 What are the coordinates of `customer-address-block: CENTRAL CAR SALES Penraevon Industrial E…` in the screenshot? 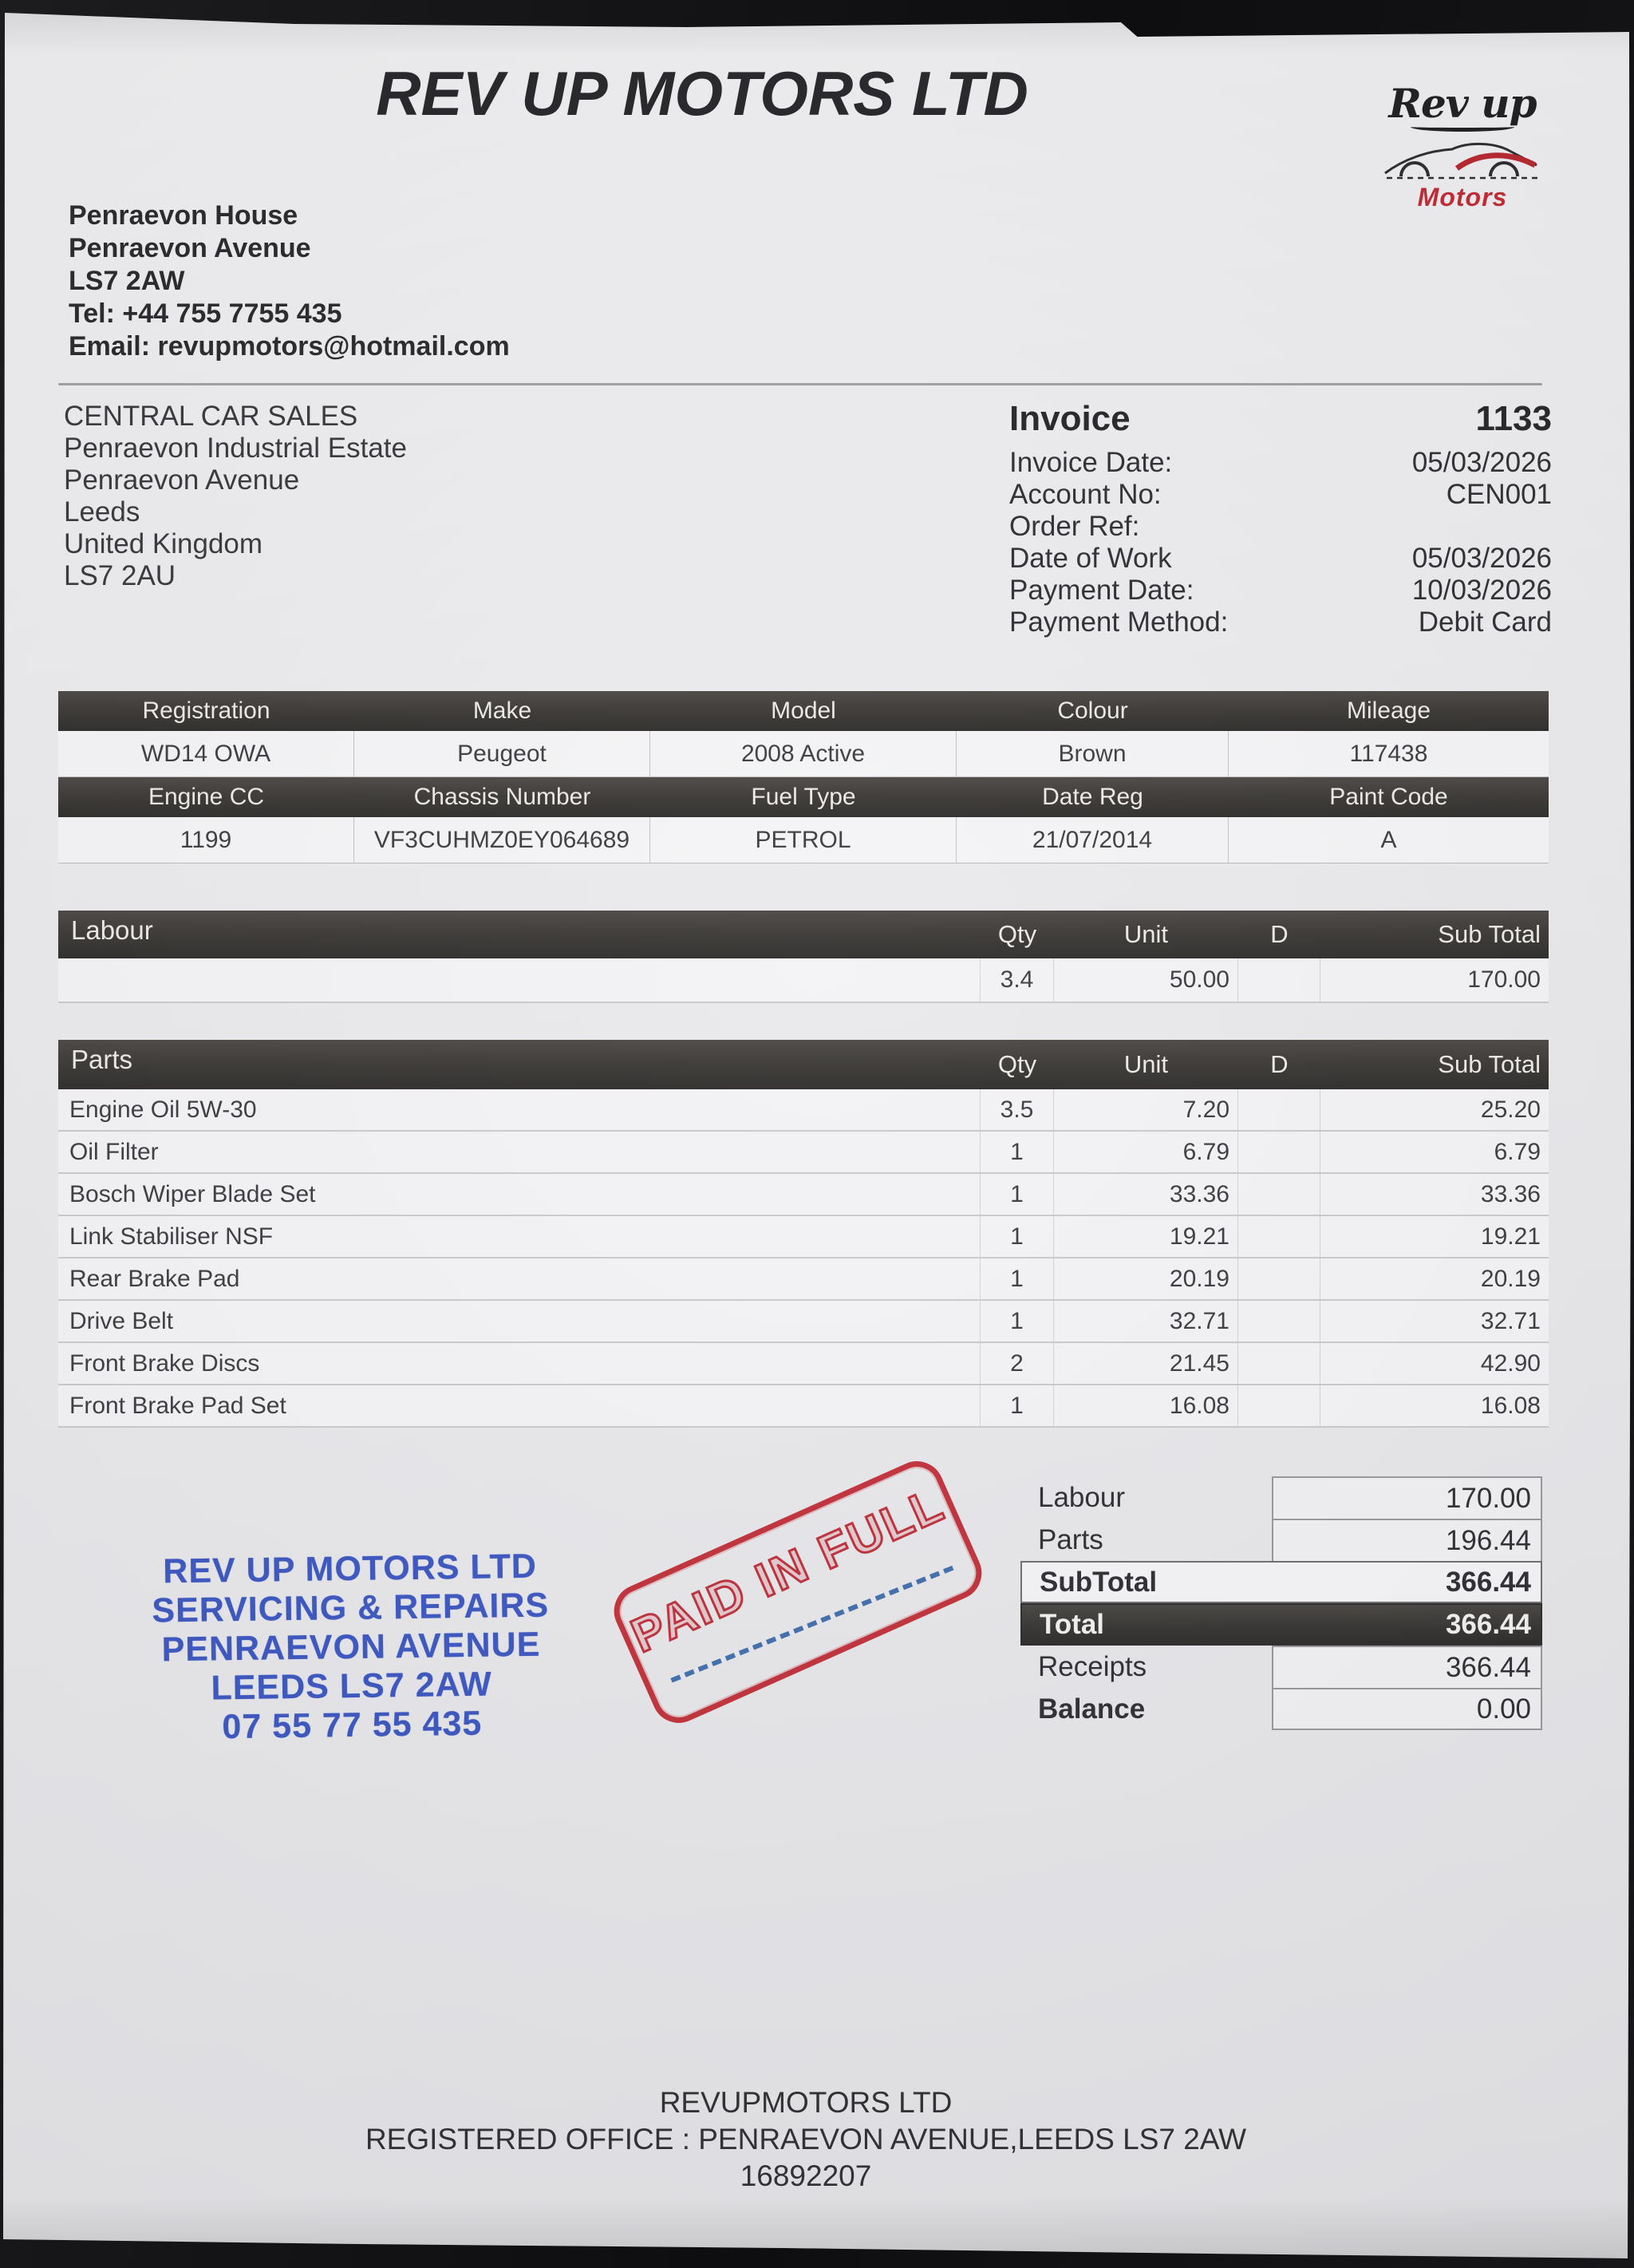 It's located at (235, 496).